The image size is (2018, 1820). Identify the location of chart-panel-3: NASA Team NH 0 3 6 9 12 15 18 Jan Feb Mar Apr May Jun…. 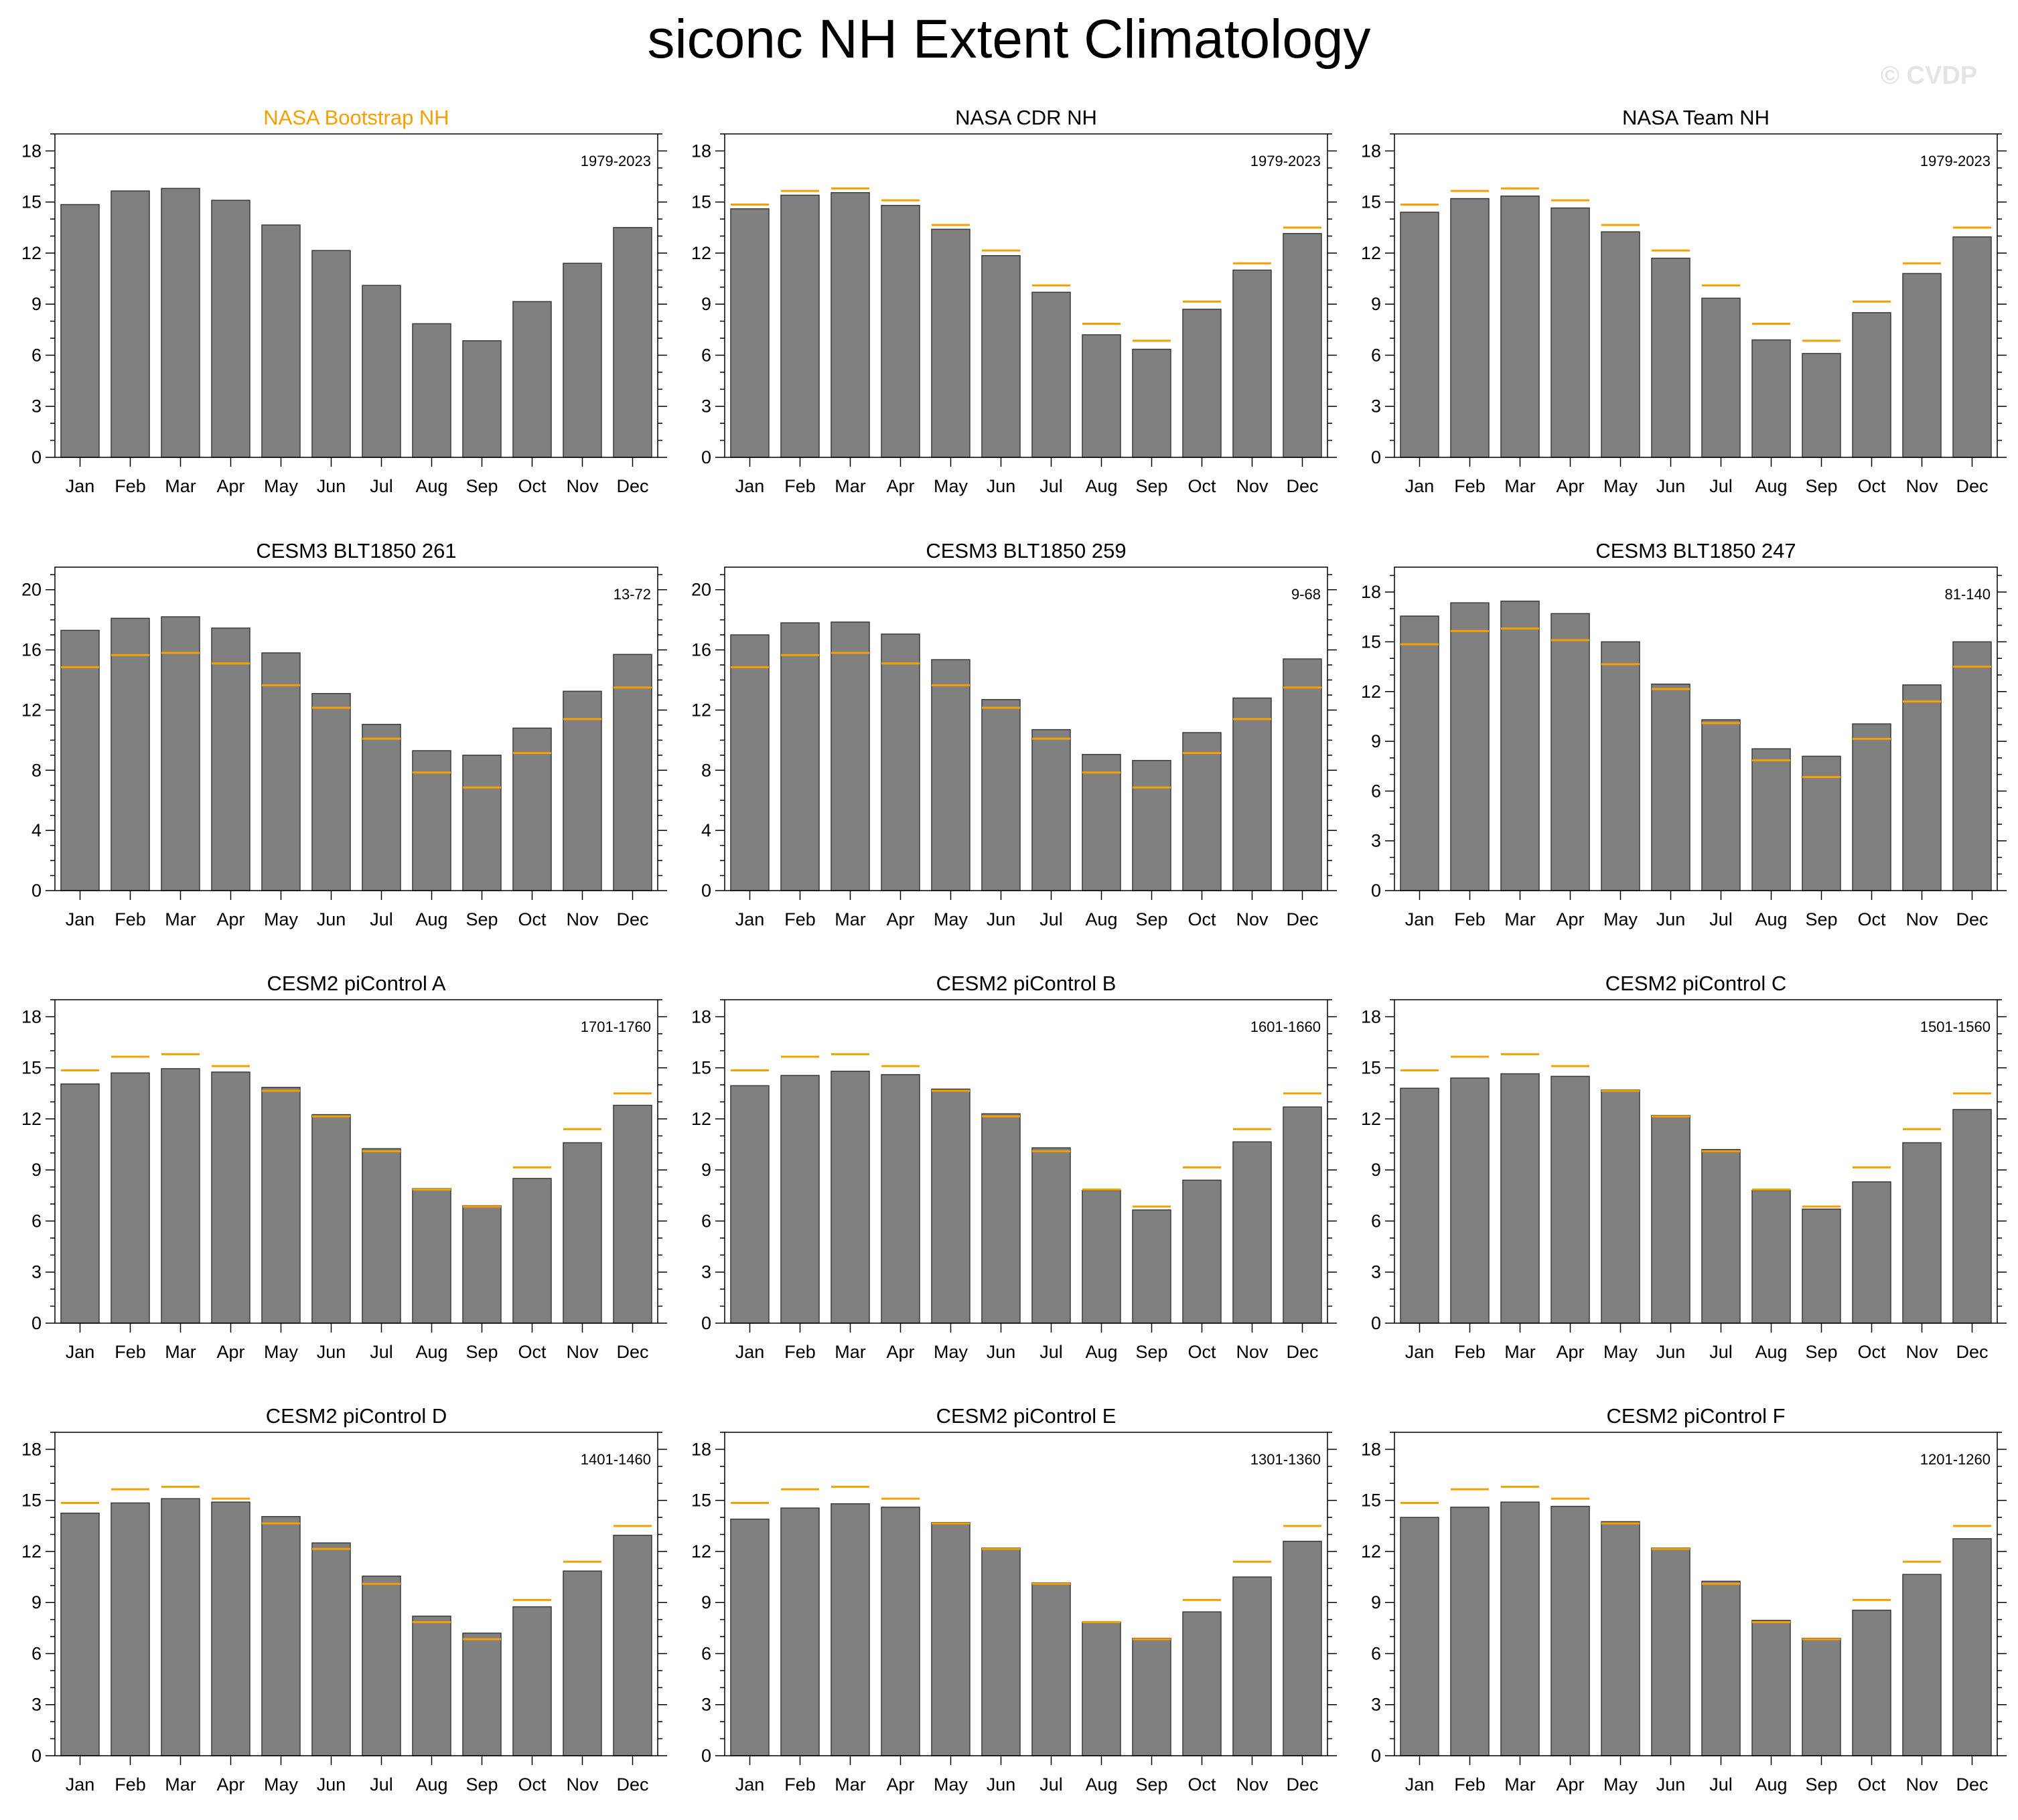
(1684, 301).